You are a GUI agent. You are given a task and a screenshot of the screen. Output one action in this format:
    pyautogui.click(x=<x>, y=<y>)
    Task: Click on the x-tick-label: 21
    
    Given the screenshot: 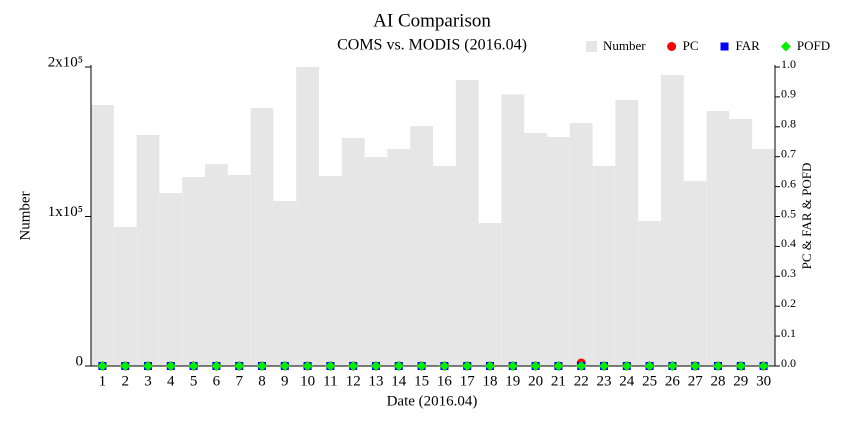 What is the action you would take?
    pyautogui.click(x=558, y=381)
    